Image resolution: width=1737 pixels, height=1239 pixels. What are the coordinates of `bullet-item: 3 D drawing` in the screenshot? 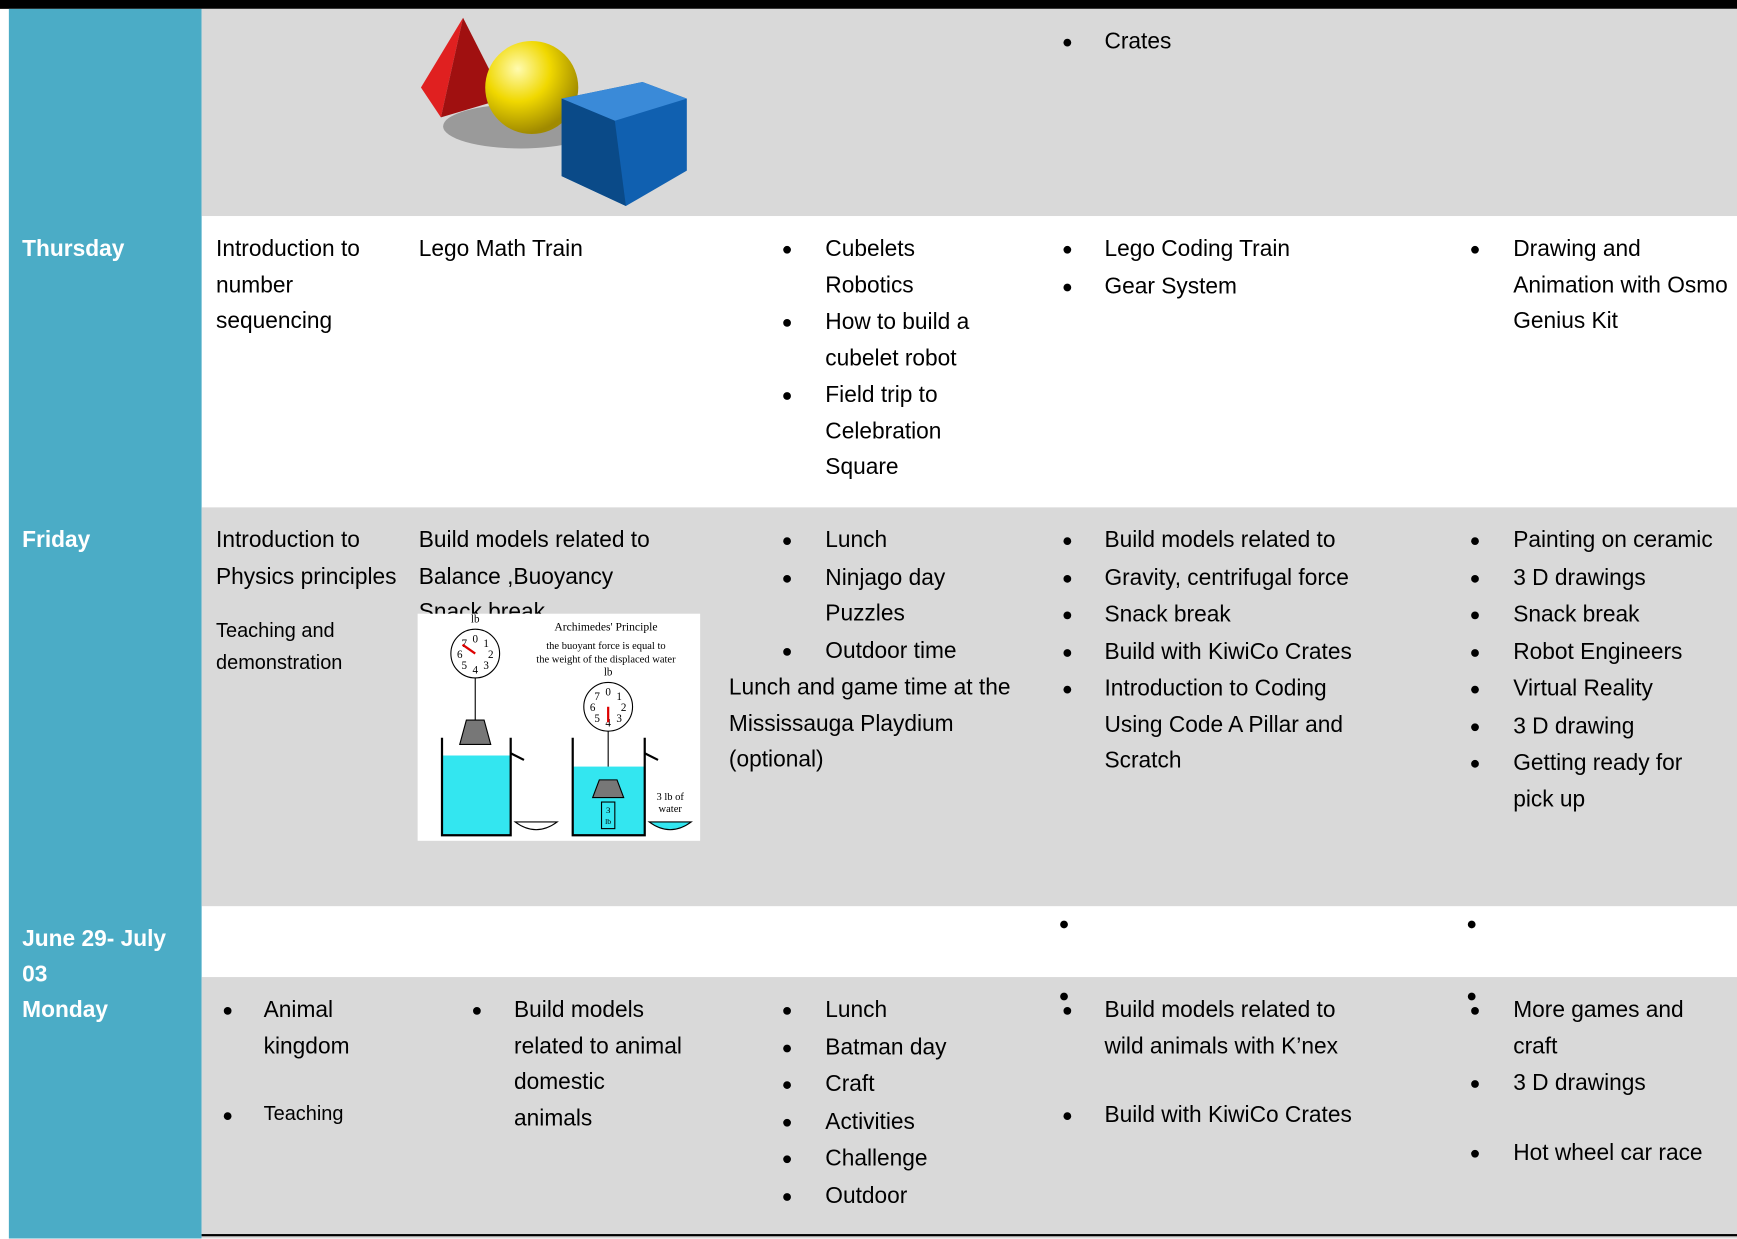 It's located at (1594, 726).